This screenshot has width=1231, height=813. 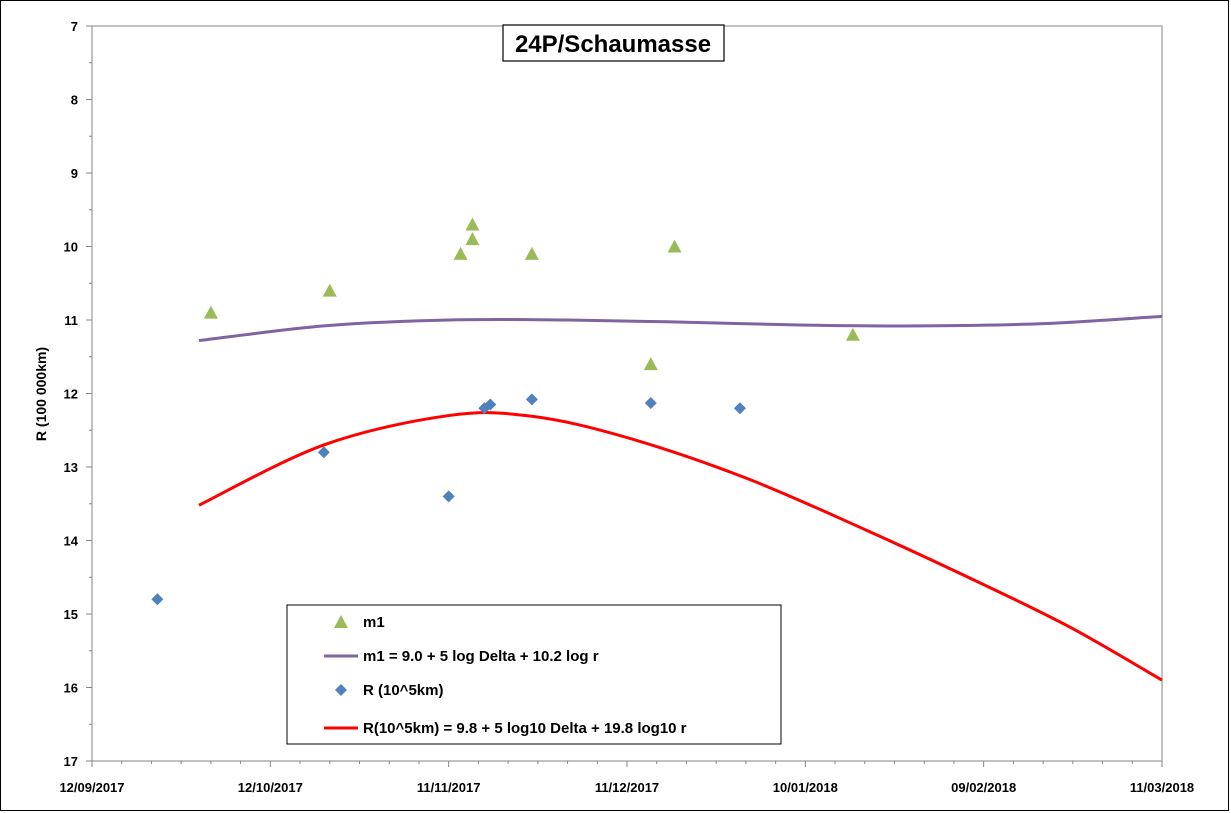 I want to click on y-tick-label: 17, so click(x=71, y=761).